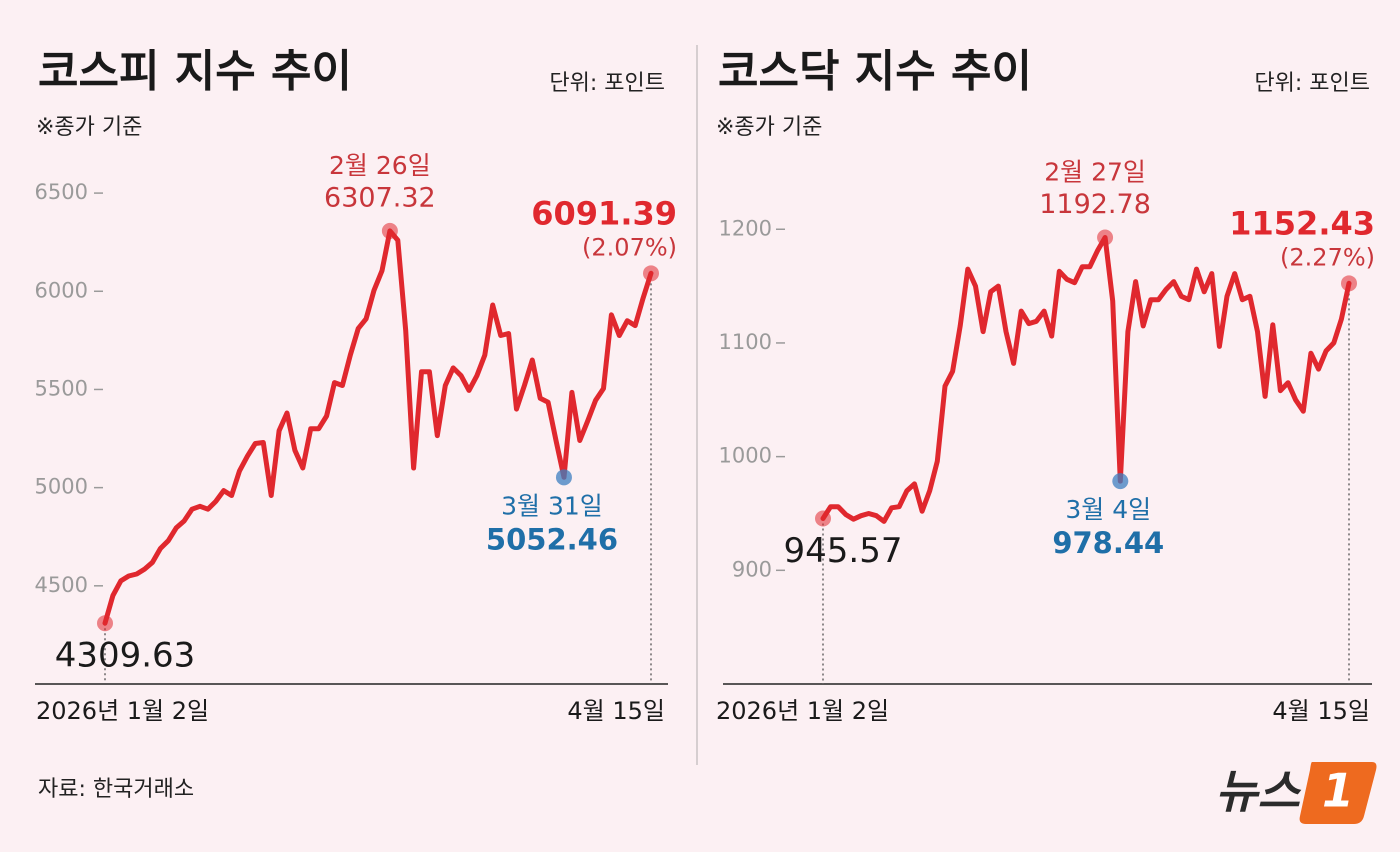 Image resolution: width=1400 pixels, height=852 pixels. I want to click on end-change: (2.07%), so click(629, 247).